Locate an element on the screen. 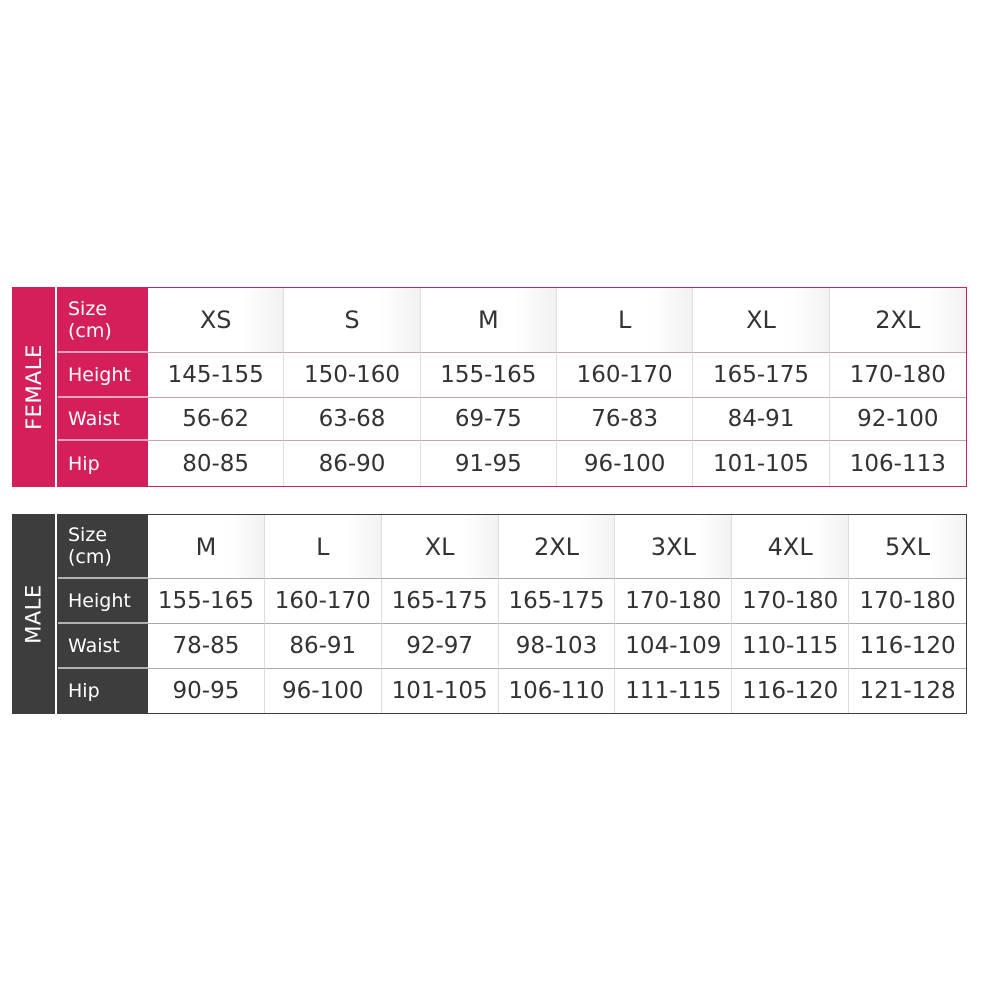  male-label: MALE is located at coordinates (33, 614).